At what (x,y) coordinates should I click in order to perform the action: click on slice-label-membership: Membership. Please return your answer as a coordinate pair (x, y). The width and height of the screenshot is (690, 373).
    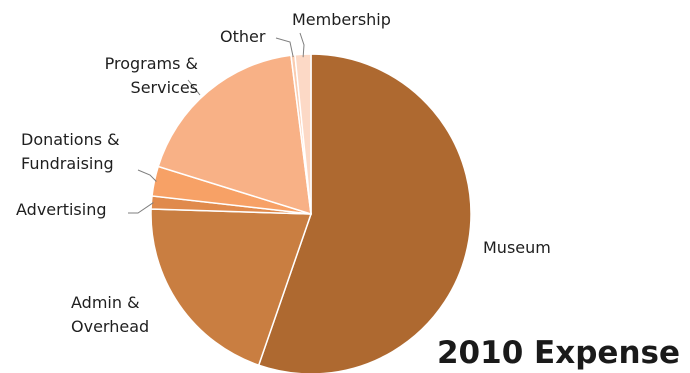
    Looking at the image, I should click on (341, 20).